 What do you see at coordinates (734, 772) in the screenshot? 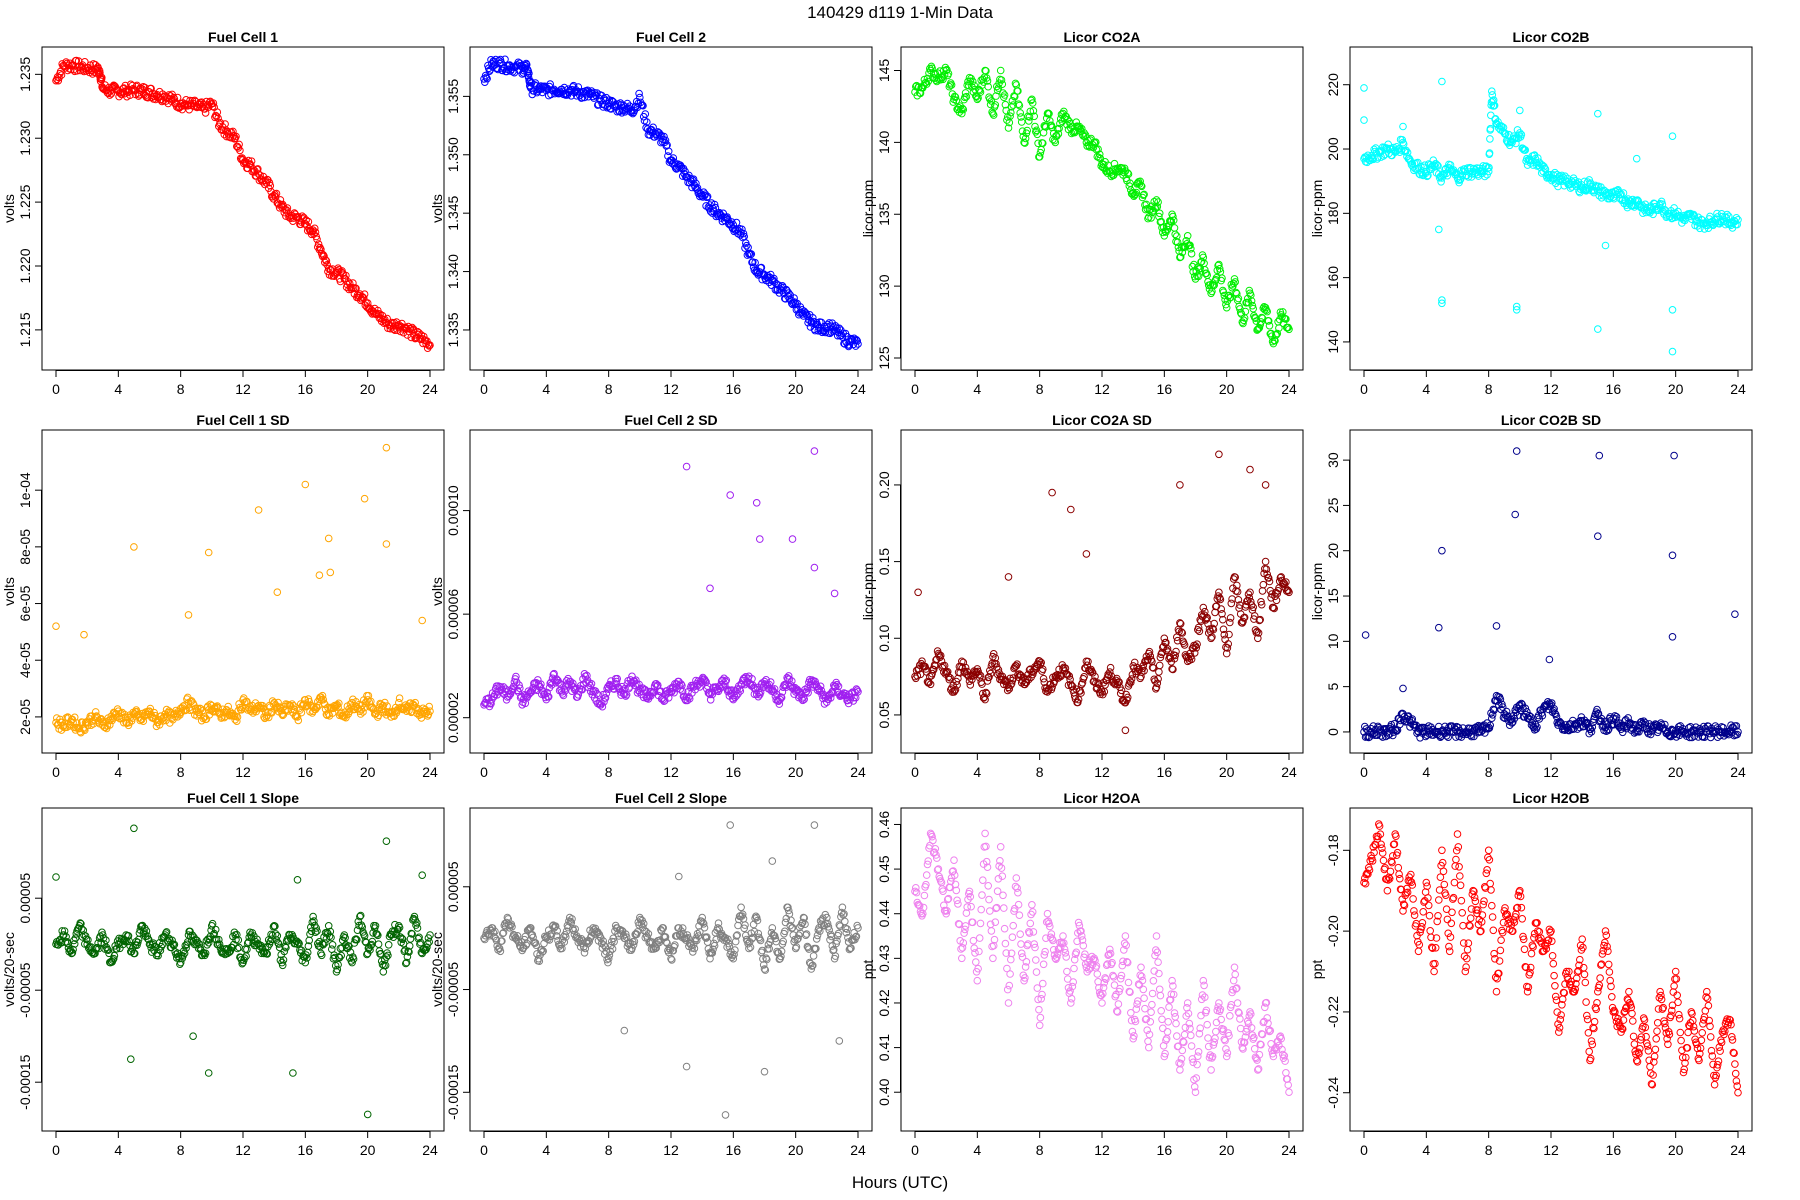
I see `x-tick-label: 16` at bounding box center [734, 772].